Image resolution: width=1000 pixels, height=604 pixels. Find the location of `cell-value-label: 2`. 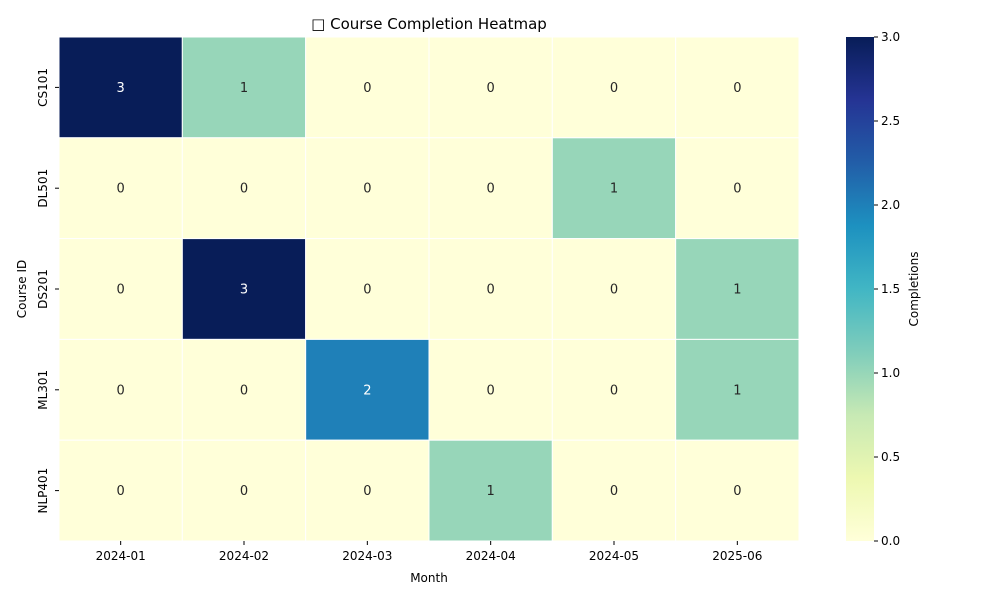

cell-value-label: 2 is located at coordinates (367, 390).